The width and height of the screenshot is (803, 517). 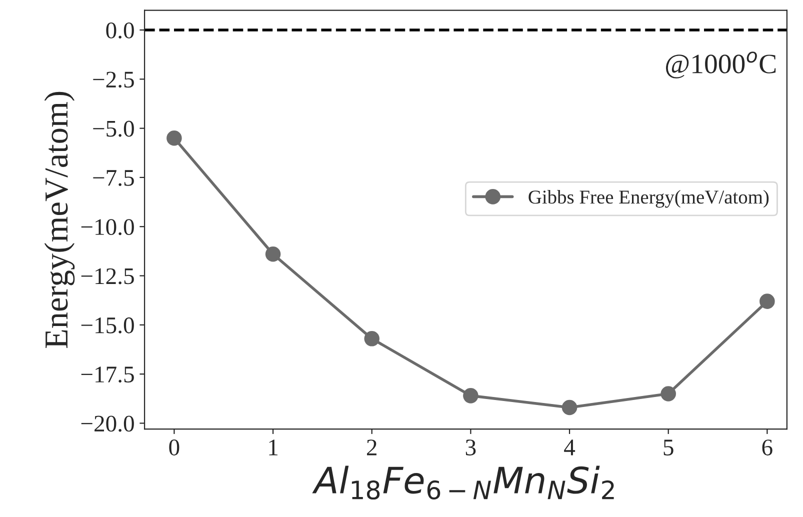 What do you see at coordinates (570, 448) in the screenshot?
I see `x-tick-label: 4` at bounding box center [570, 448].